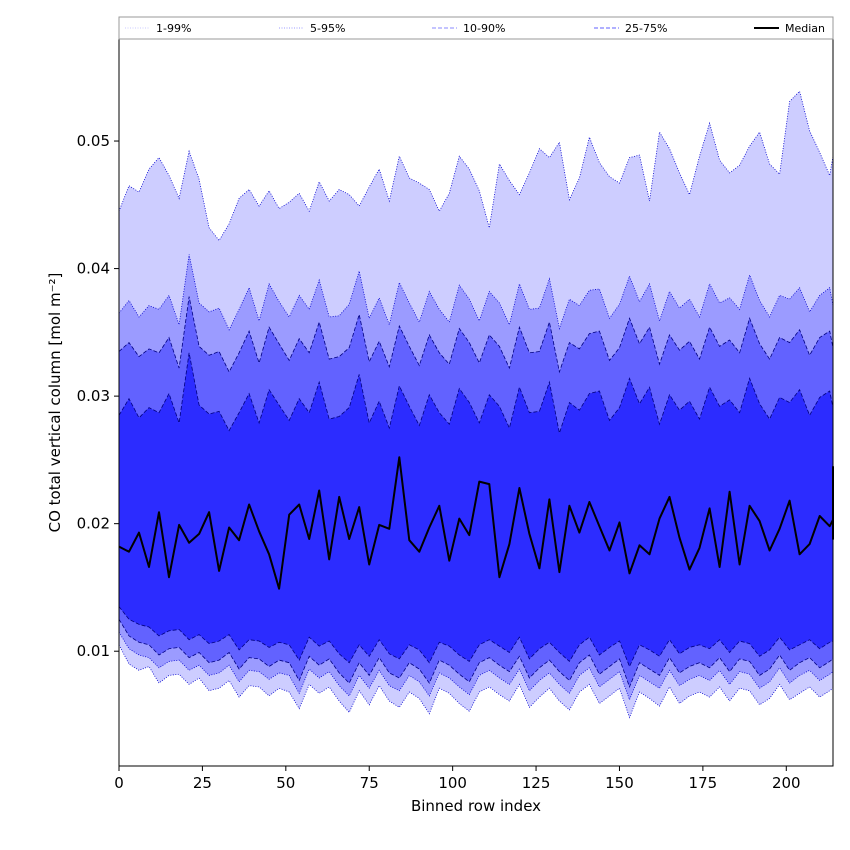  Describe the element at coordinates (786, 783) in the screenshot. I see `x-tick-label: 200` at that location.